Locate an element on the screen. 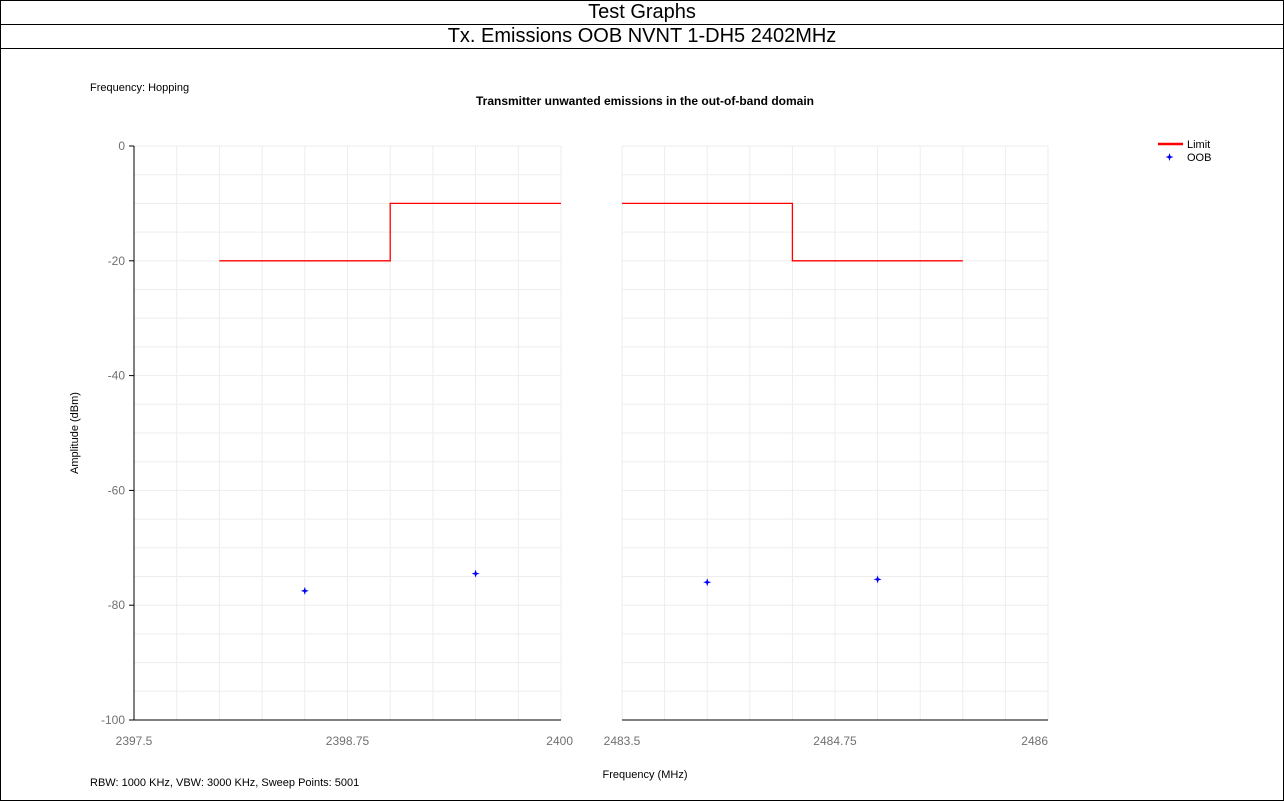 This screenshot has height=801, width=1284. report-title: Test Graphs is located at coordinates (642, 13).